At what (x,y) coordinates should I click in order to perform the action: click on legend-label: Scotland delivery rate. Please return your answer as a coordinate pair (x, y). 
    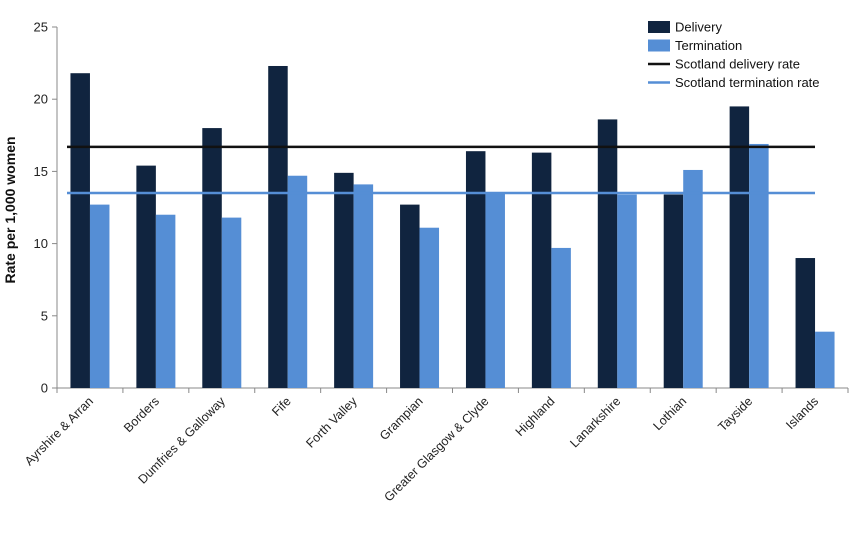
    Looking at the image, I should click on (737, 64).